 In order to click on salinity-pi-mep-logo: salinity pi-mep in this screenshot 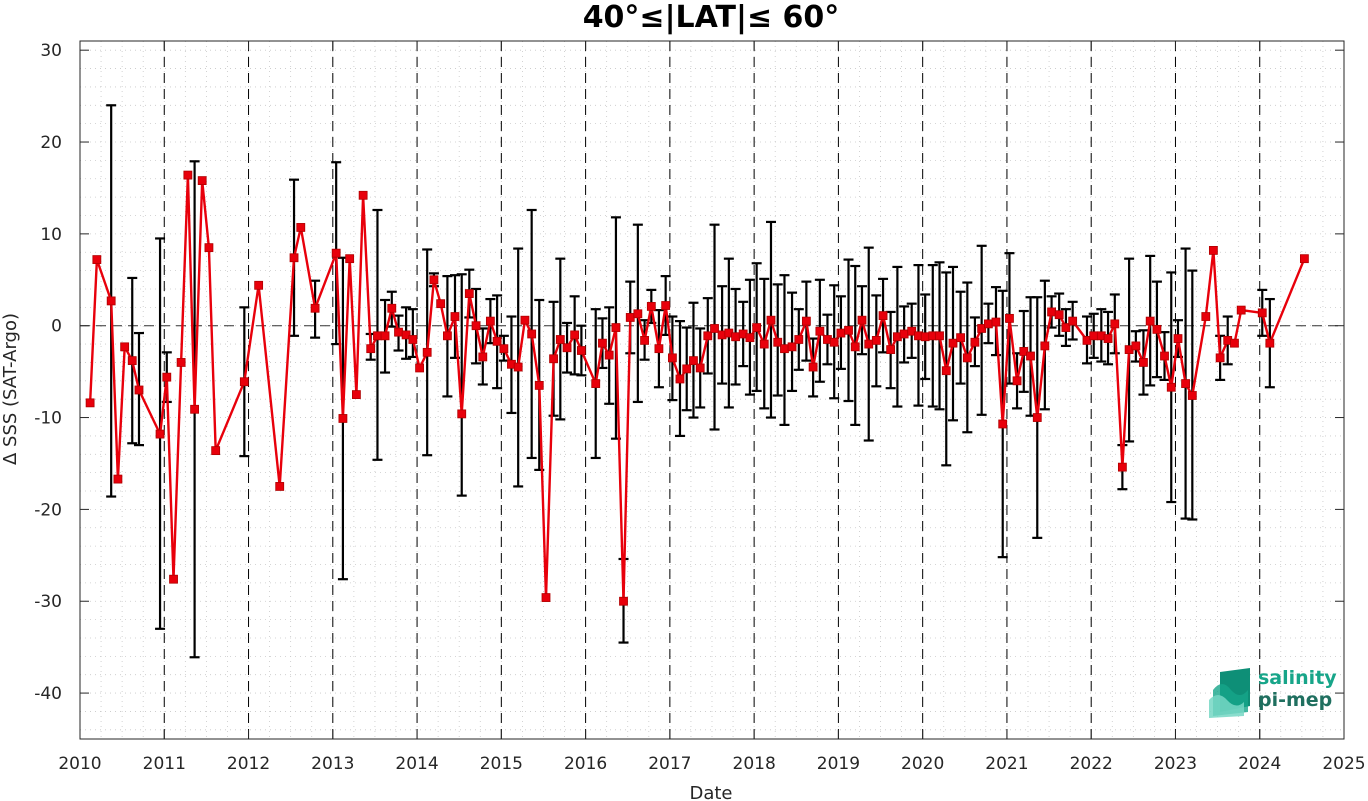, I will do `click(1273, 692)`.